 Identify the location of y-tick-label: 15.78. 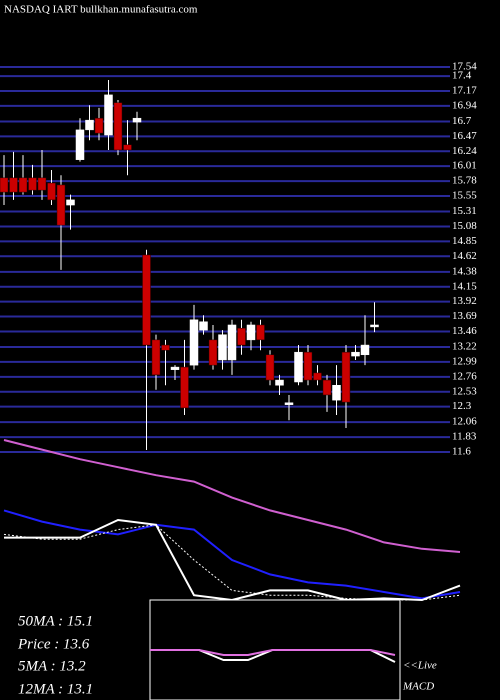
(464, 181).